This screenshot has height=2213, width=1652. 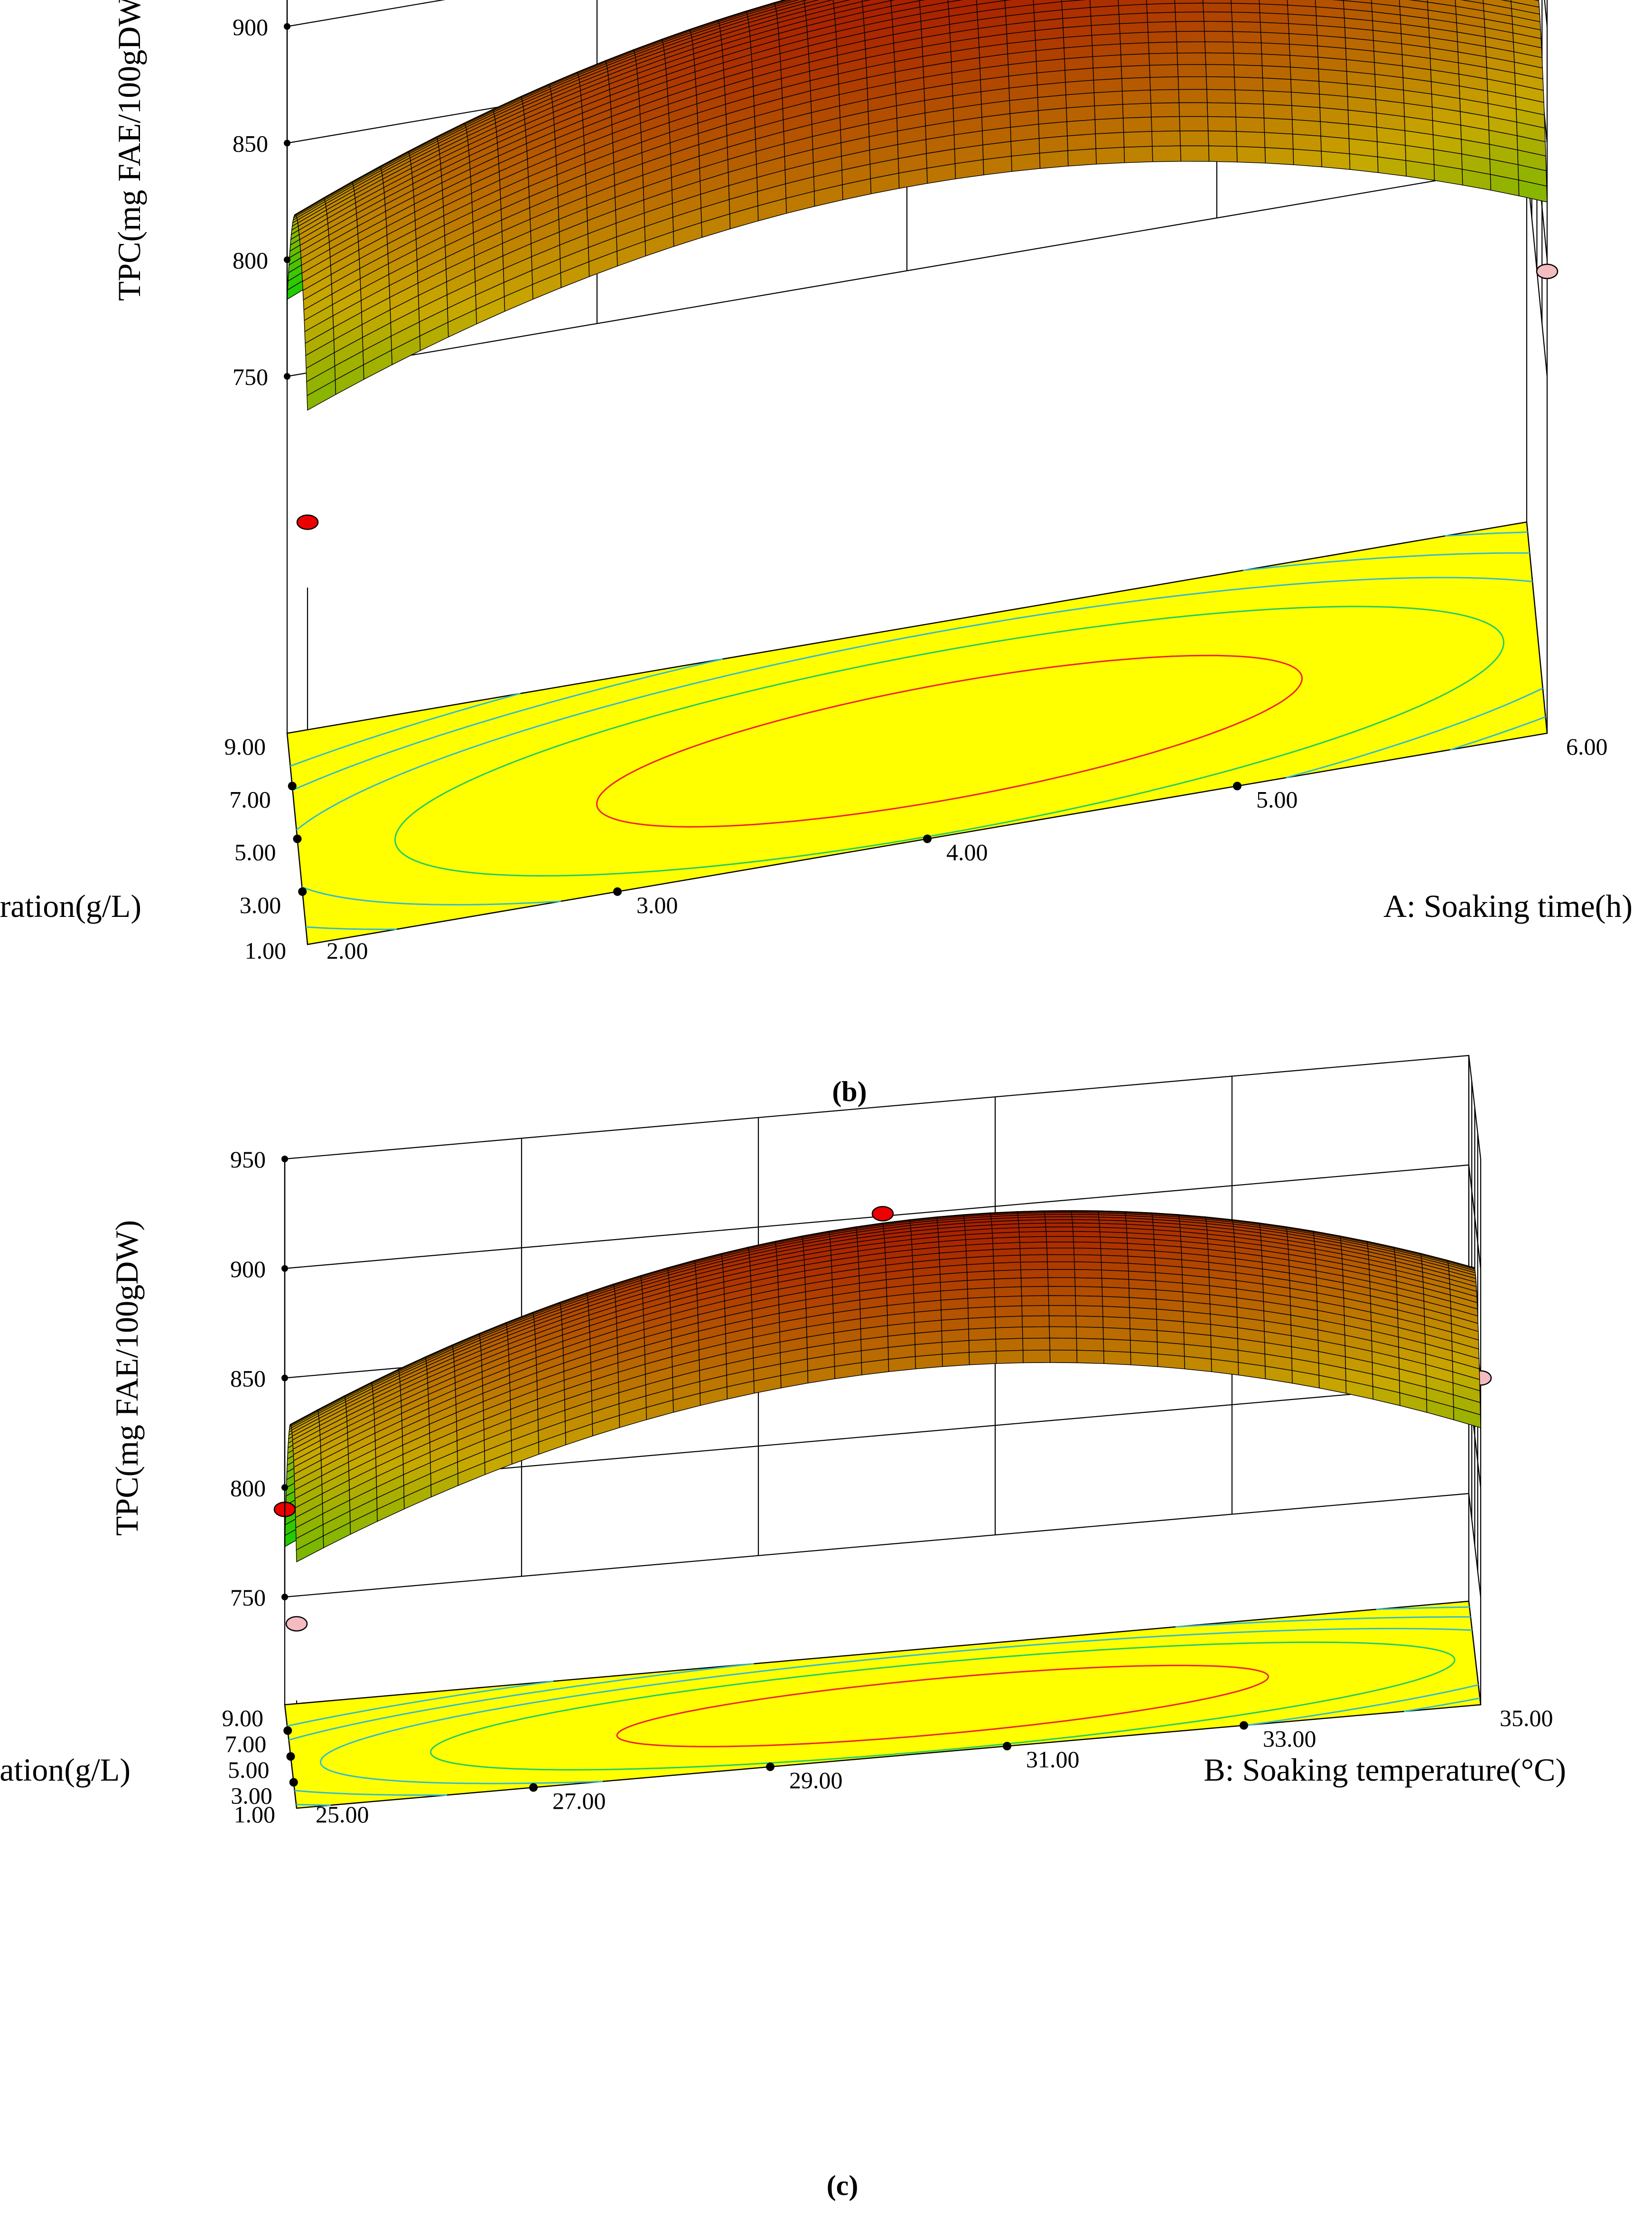 I want to click on z-tick-label: 900, so click(x=251, y=27).